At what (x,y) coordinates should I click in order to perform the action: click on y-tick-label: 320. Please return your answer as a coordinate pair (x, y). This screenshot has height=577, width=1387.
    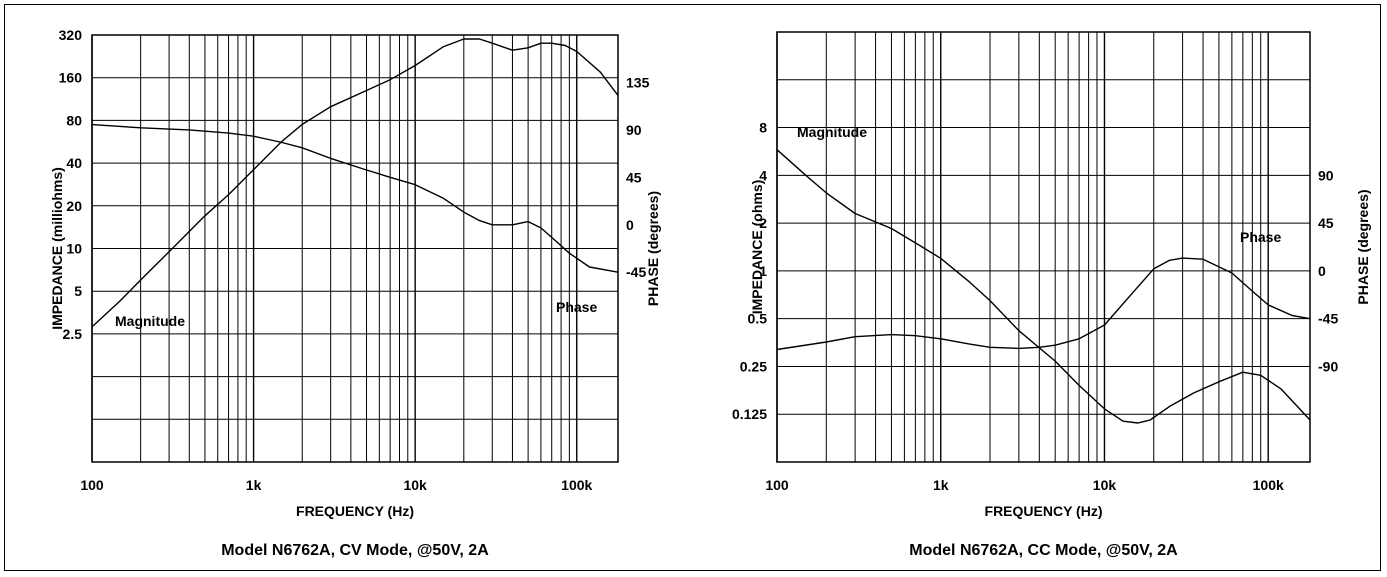
    Looking at the image, I should click on (71, 35).